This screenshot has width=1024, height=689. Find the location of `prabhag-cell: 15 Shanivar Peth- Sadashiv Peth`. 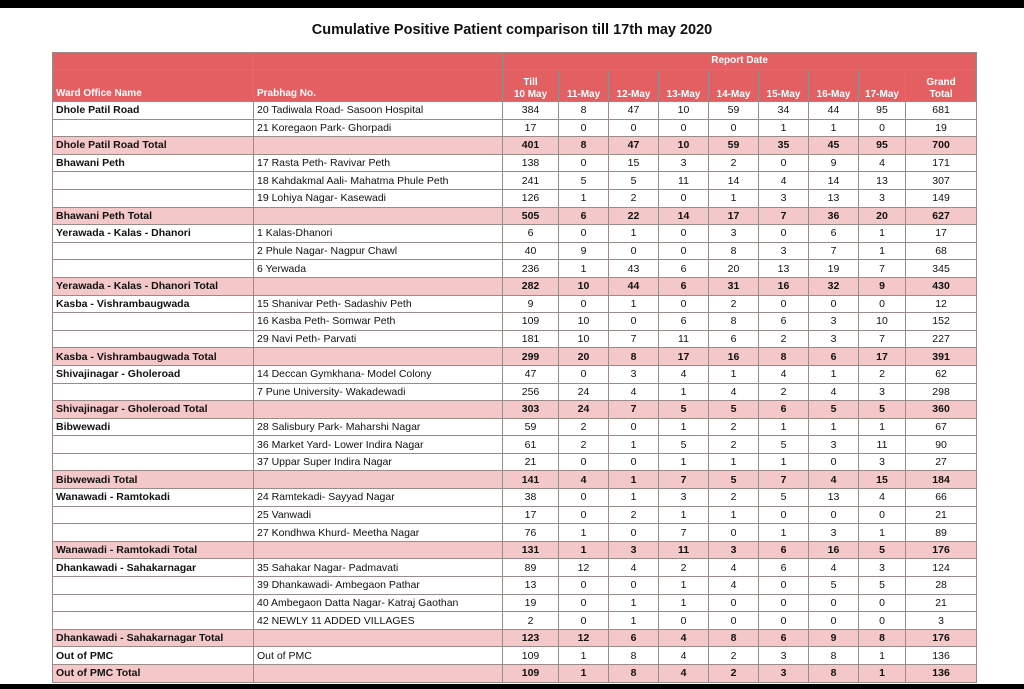

prabhag-cell: 15 Shanivar Peth- Sadashiv Peth is located at coordinates (378, 304).